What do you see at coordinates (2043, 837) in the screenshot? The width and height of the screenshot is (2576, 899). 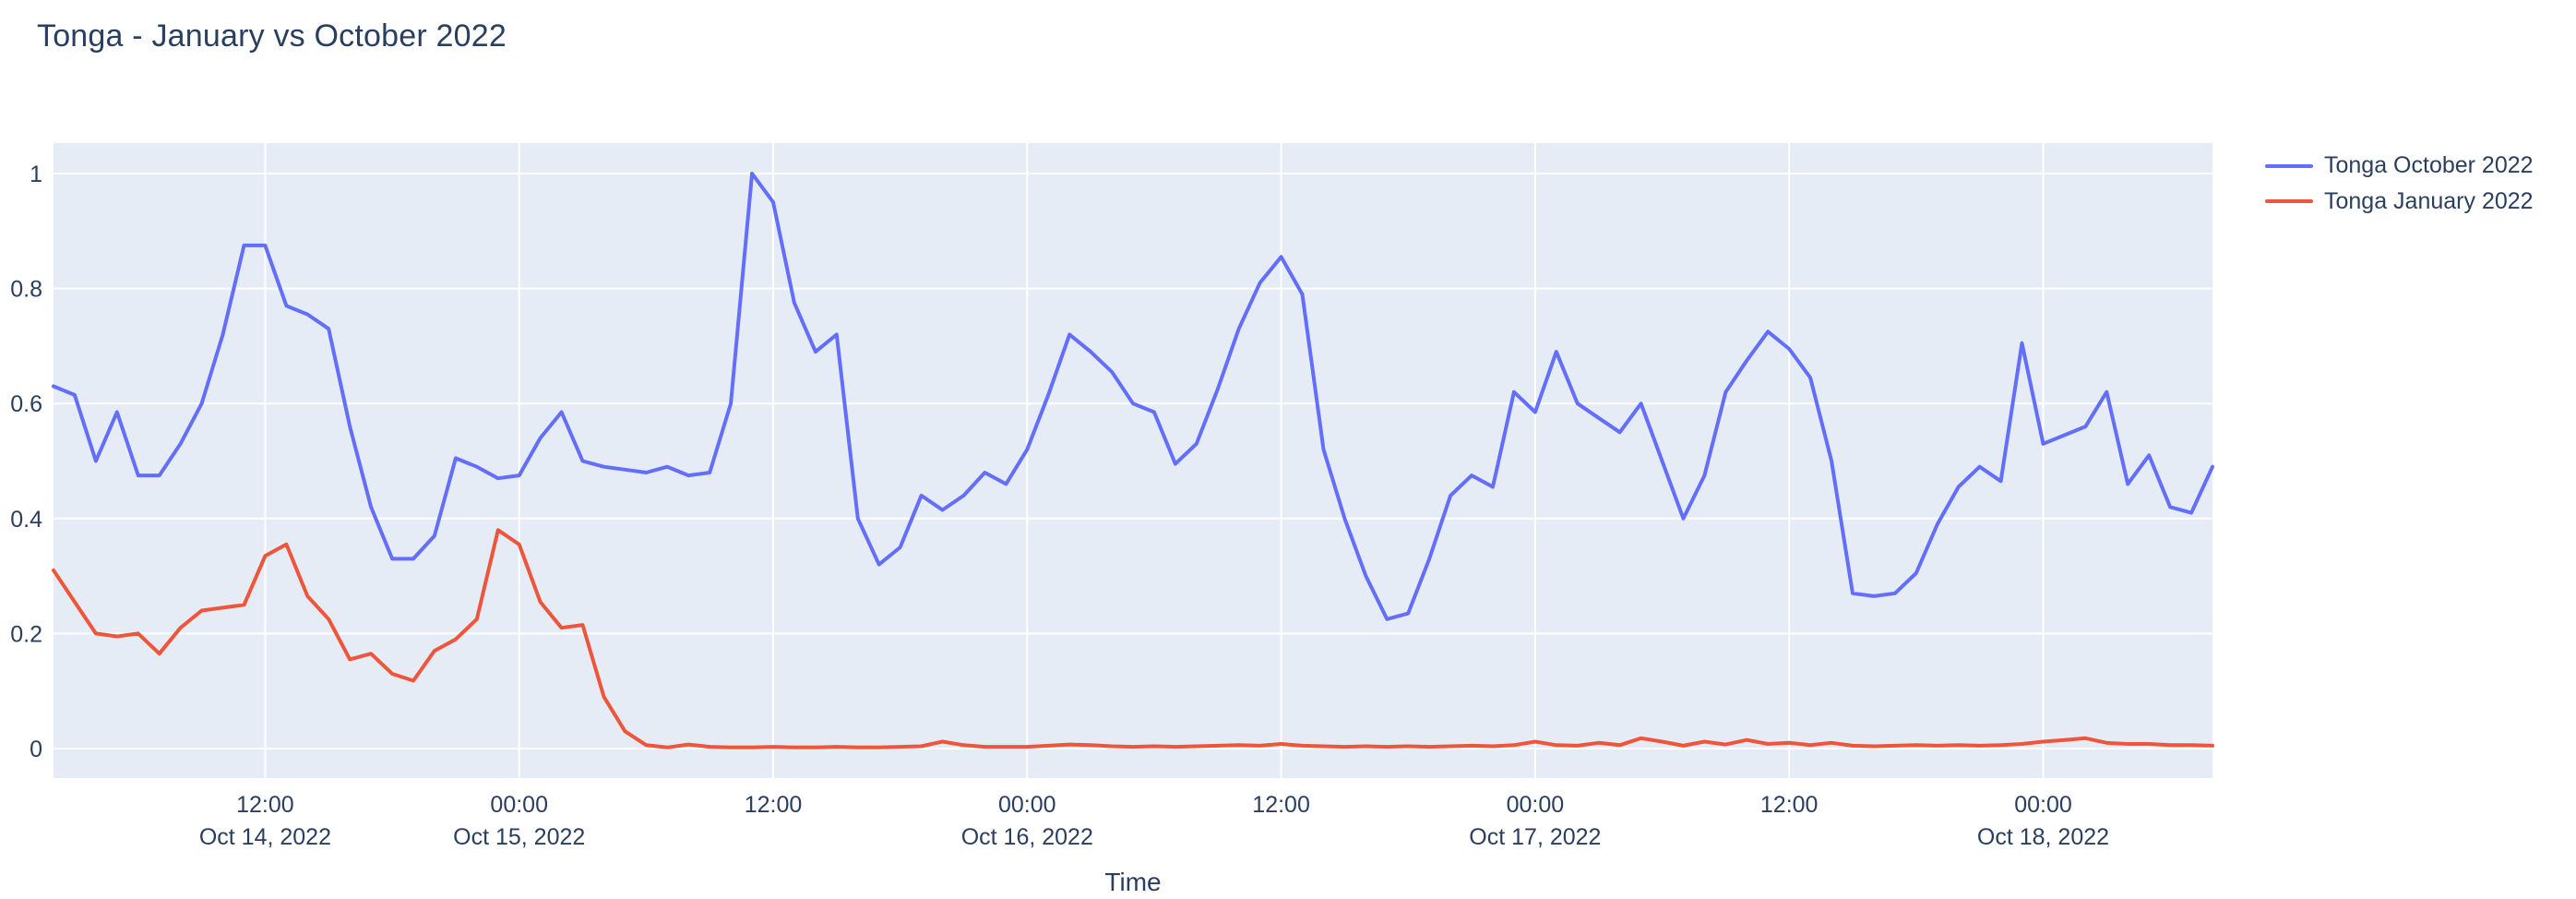 I see `x-tick-date-label: Oct 18, 2022` at bounding box center [2043, 837].